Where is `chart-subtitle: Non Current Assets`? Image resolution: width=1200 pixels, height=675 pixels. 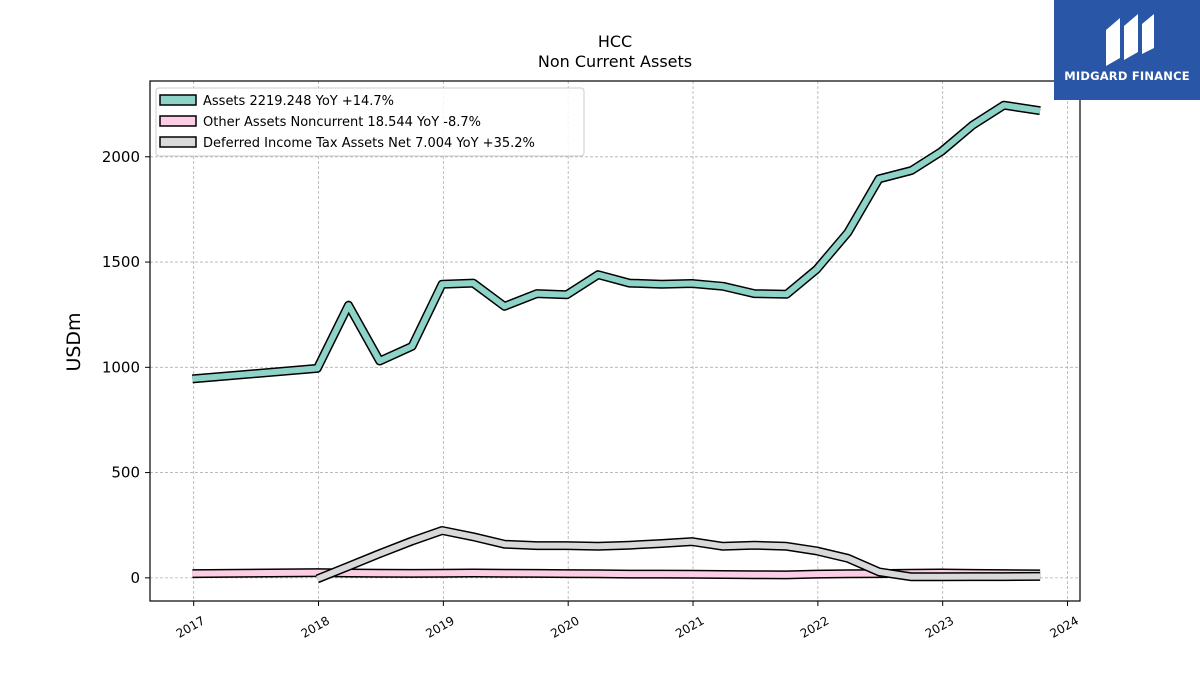 chart-subtitle: Non Current Assets is located at coordinates (615, 61).